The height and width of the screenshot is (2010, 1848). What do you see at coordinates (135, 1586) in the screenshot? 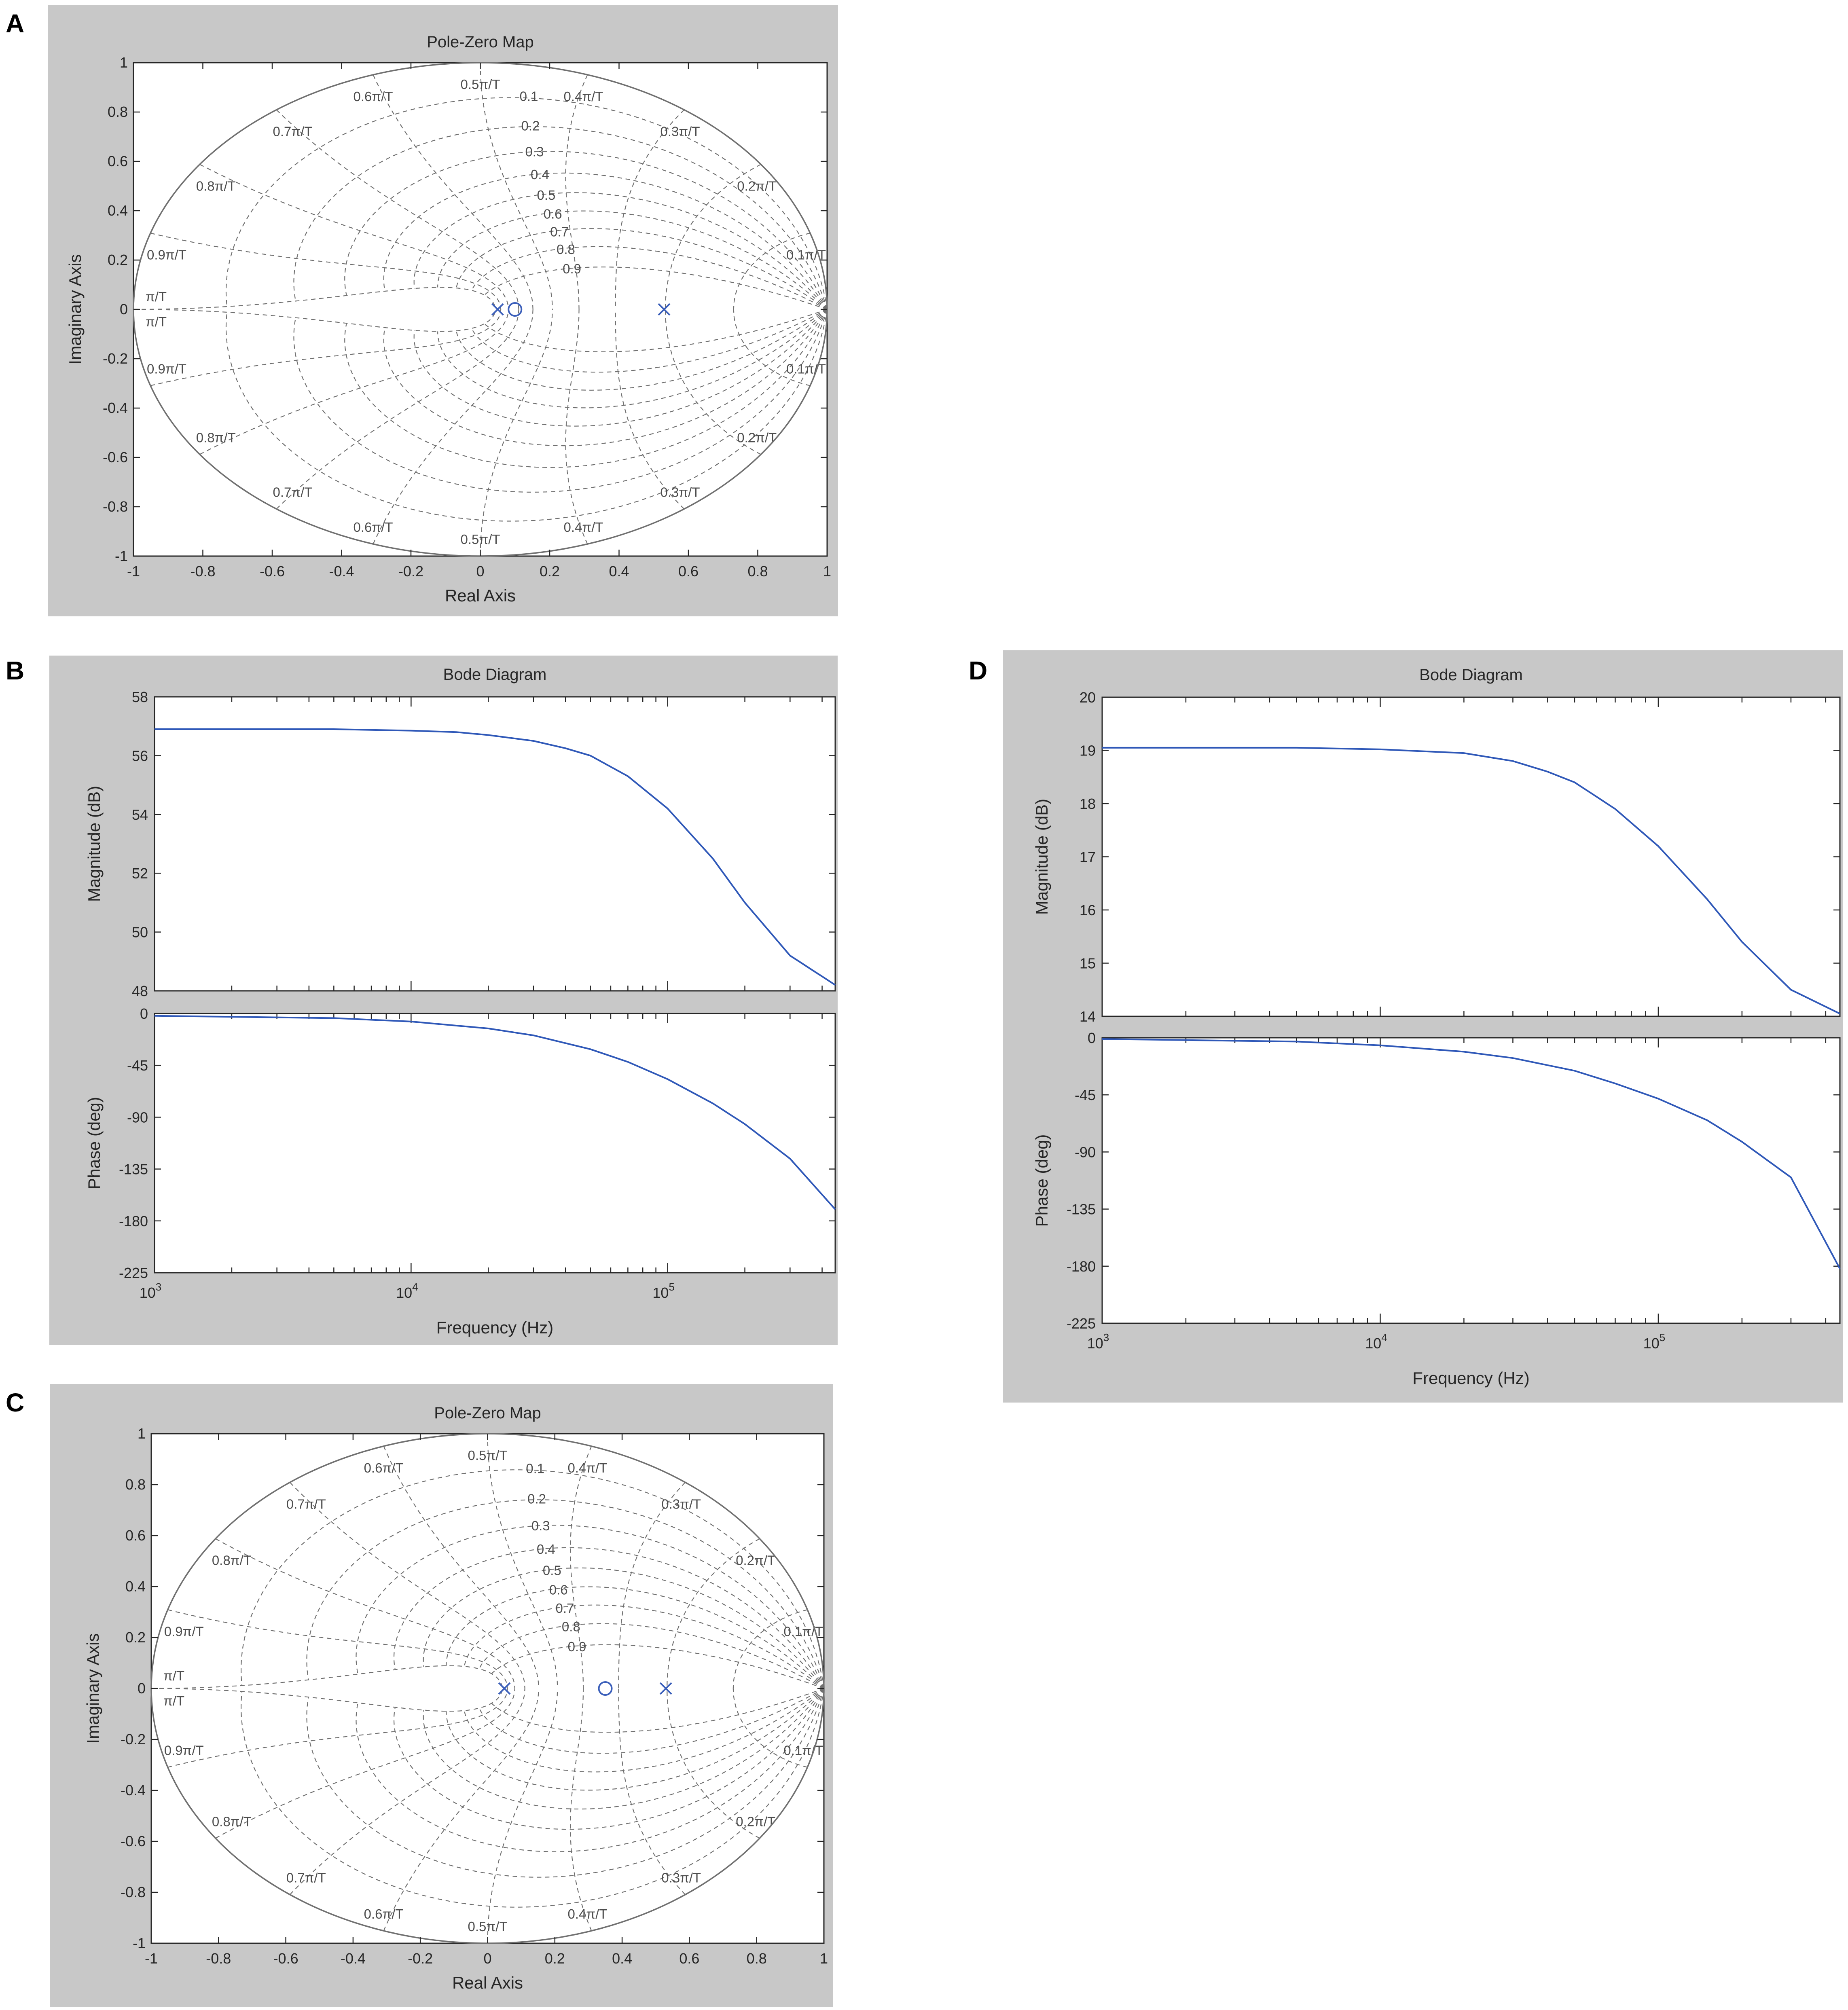
I see `y-tick-label: 0.4` at bounding box center [135, 1586].